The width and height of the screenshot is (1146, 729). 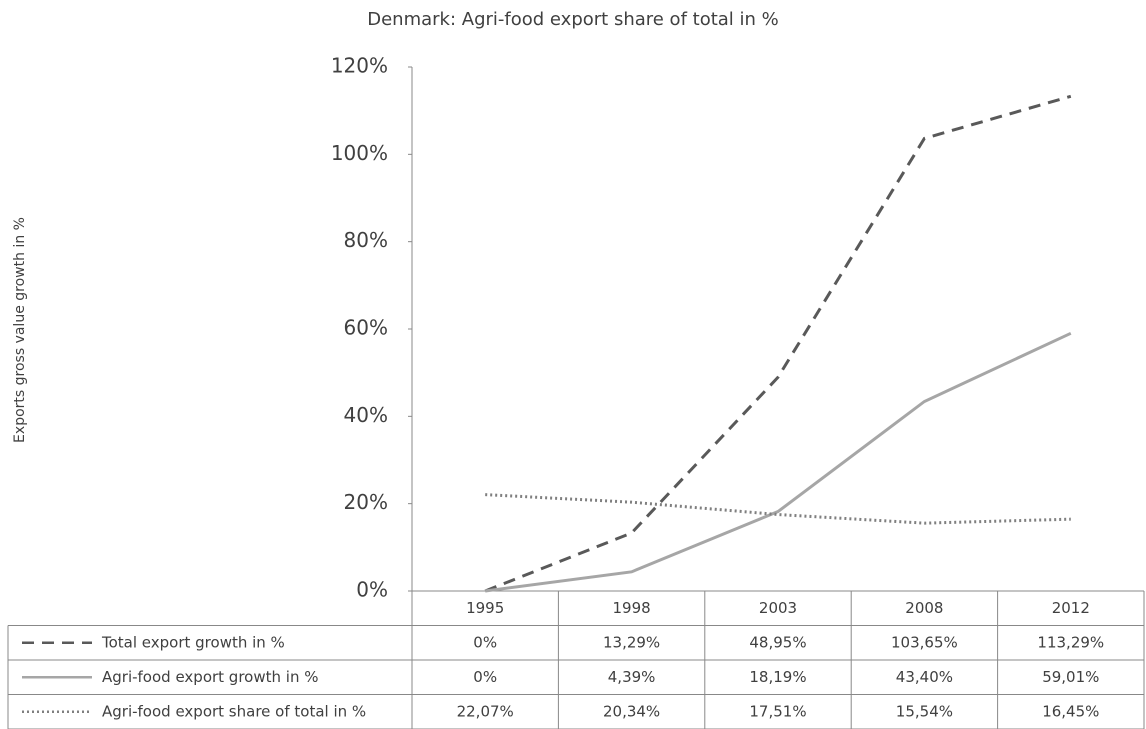 I want to click on data-label: 59,01%, so click(x=1070, y=677).